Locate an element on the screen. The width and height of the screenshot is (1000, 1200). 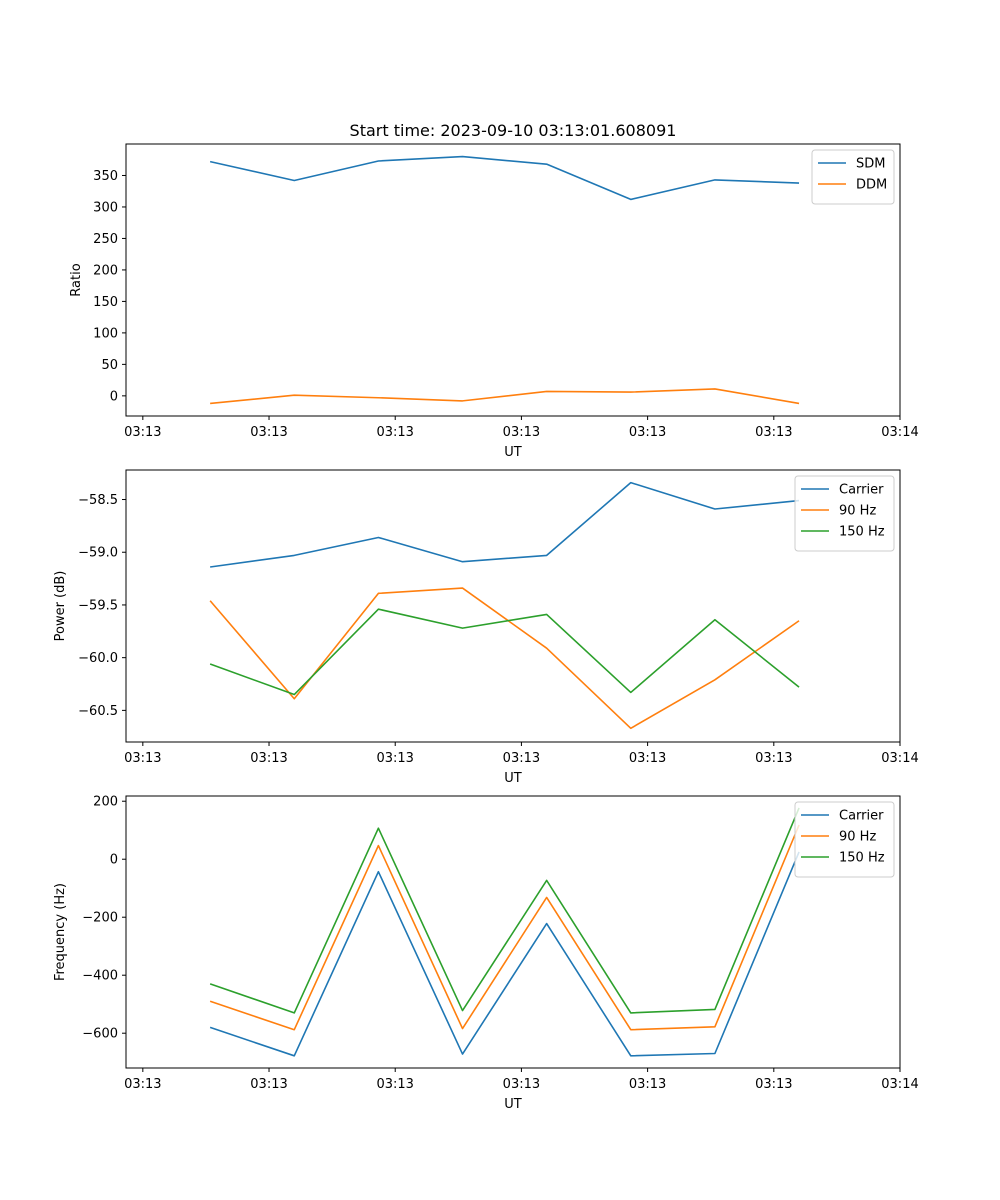
y-tick-label: 300 is located at coordinates (105, 207).